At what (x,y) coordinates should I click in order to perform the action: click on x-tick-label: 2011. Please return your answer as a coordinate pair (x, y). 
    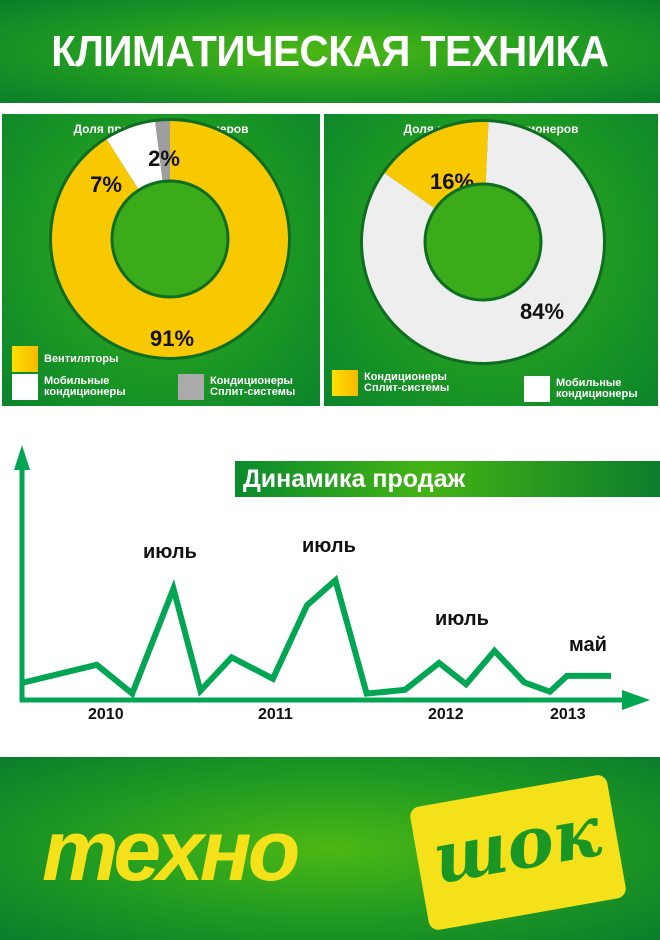
    Looking at the image, I should click on (275, 714).